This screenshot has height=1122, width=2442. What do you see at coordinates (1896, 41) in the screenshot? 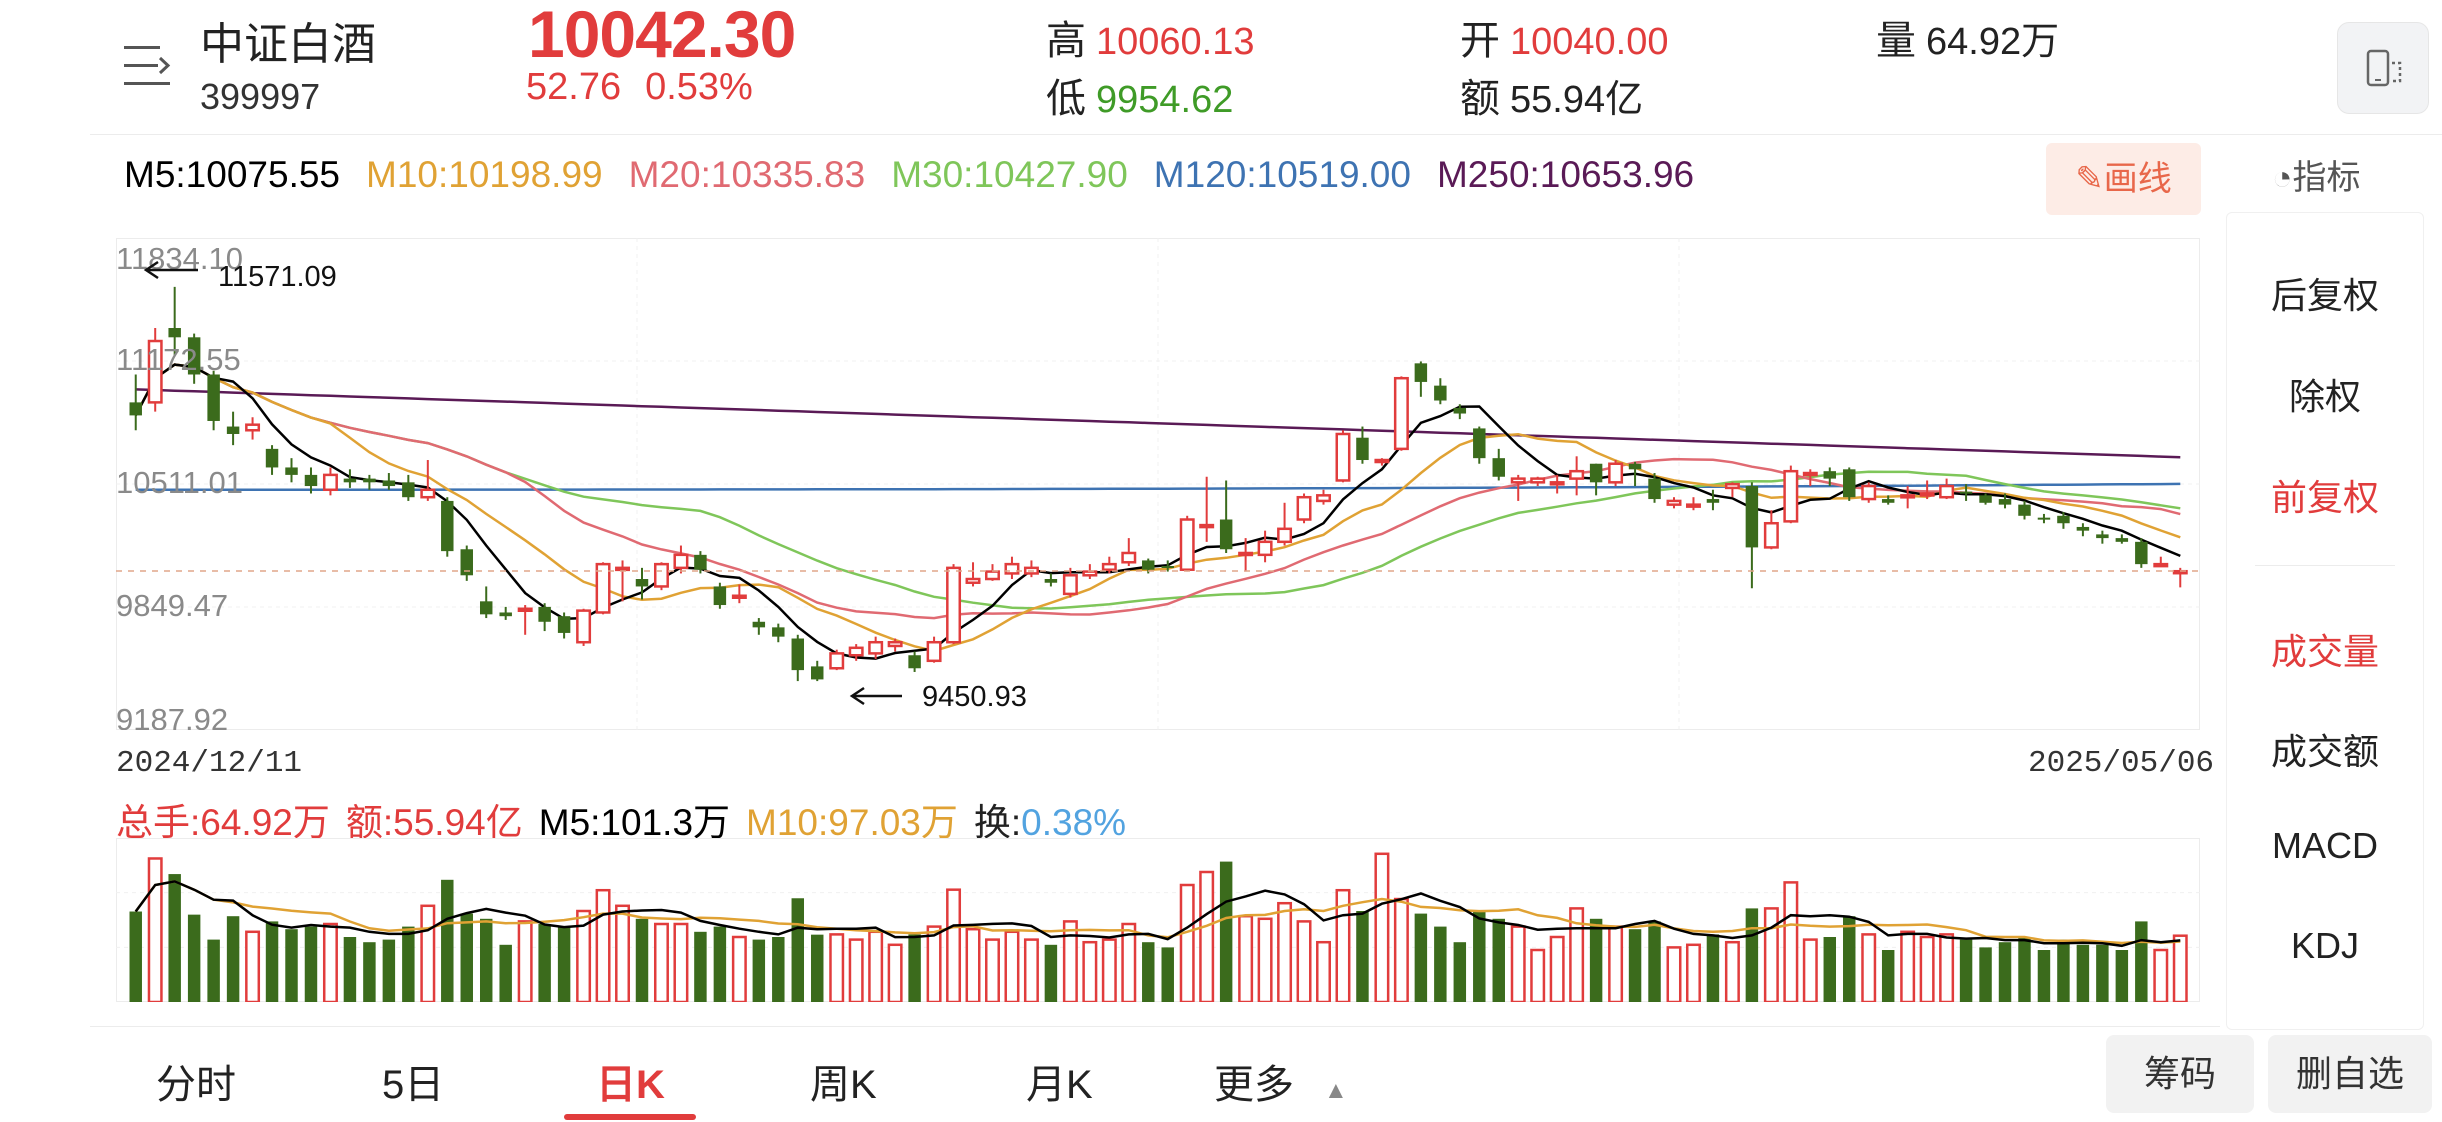
I see `volume-label: 量` at bounding box center [1896, 41].